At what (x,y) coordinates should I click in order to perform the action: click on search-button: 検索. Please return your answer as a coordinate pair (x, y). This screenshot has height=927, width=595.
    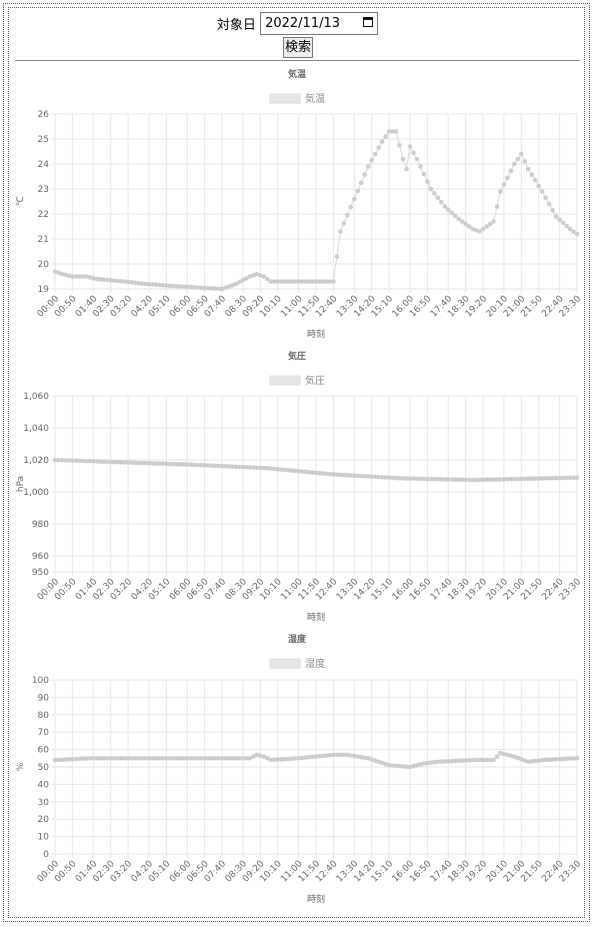
    Looking at the image, I should click on (298, 47).